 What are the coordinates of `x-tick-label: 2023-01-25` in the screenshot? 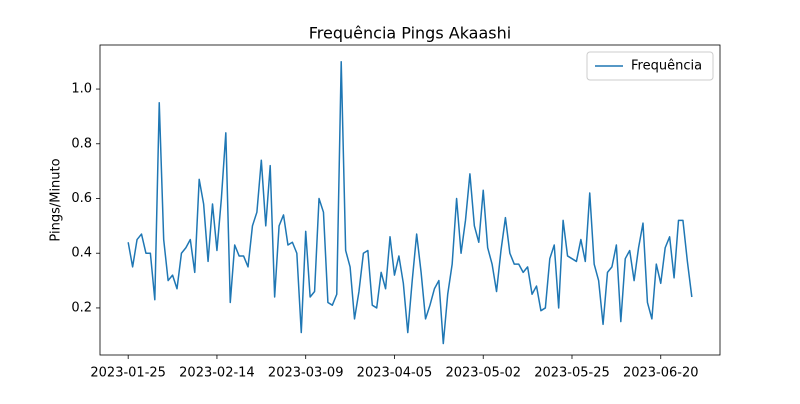 It's located at (128, 373).